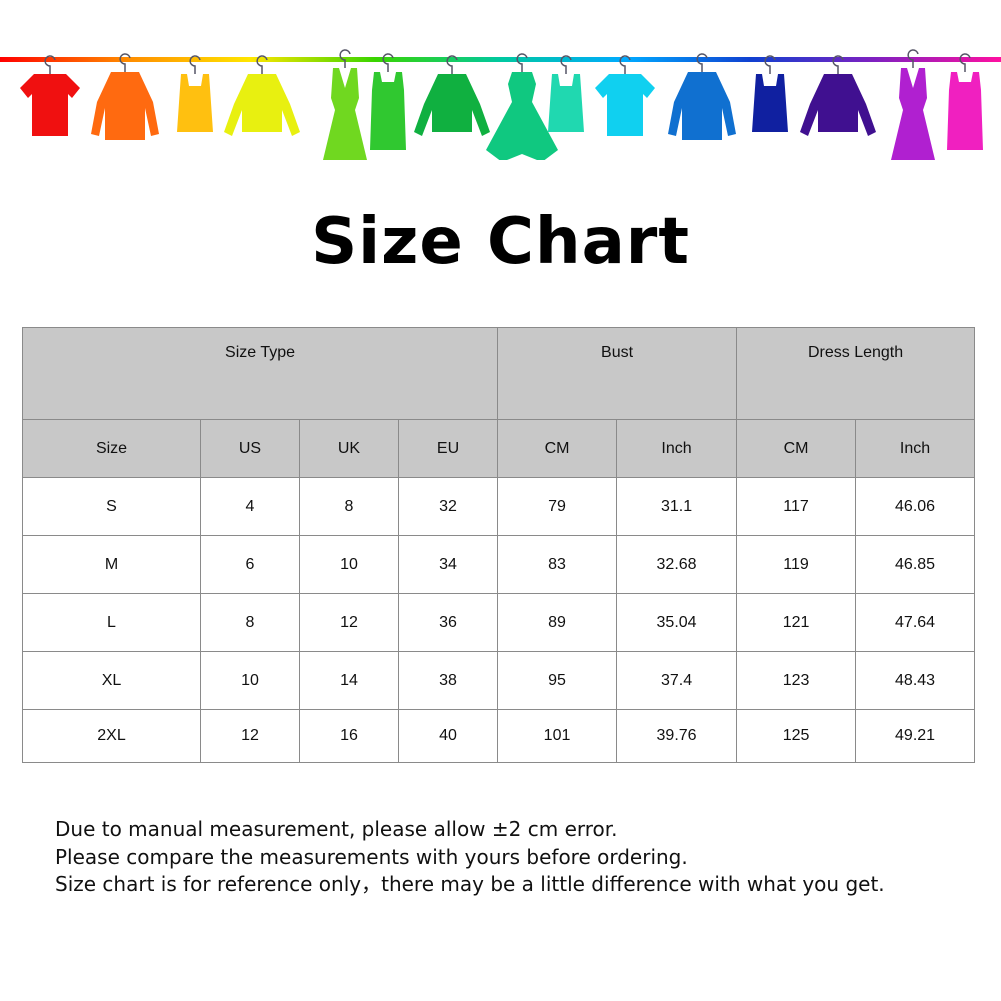  What do you see at coordinates (111, 736) in the screenshot?
I see `table-cell: 2XL` at bounding box center [111, 736].